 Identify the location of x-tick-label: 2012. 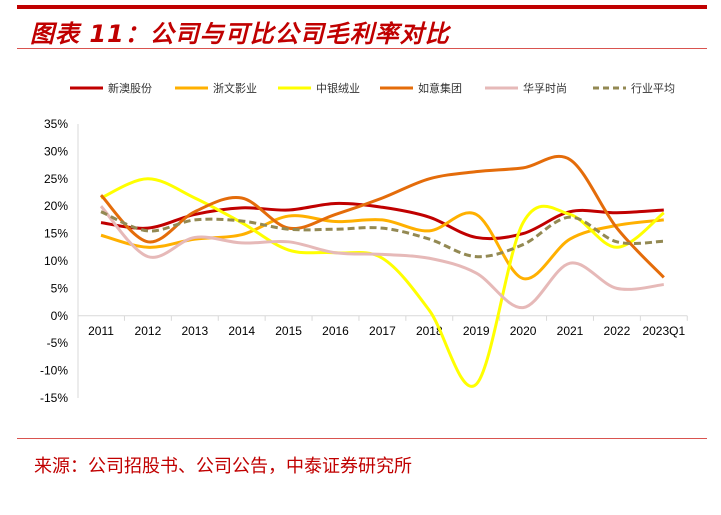
(148, 331).